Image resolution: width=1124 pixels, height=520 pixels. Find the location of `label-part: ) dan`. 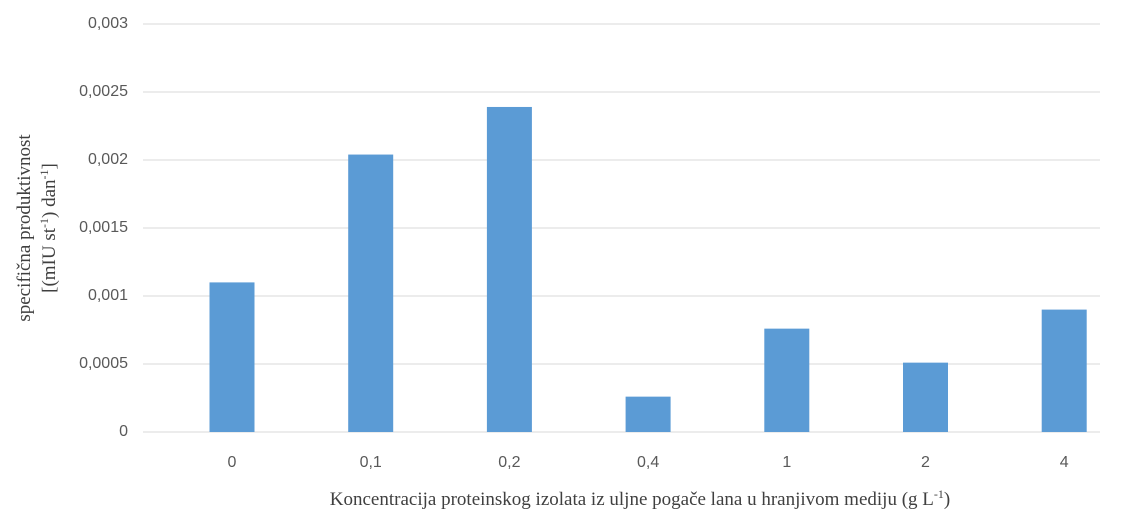

label-part: ) dan is located at coordinates (49, 198).